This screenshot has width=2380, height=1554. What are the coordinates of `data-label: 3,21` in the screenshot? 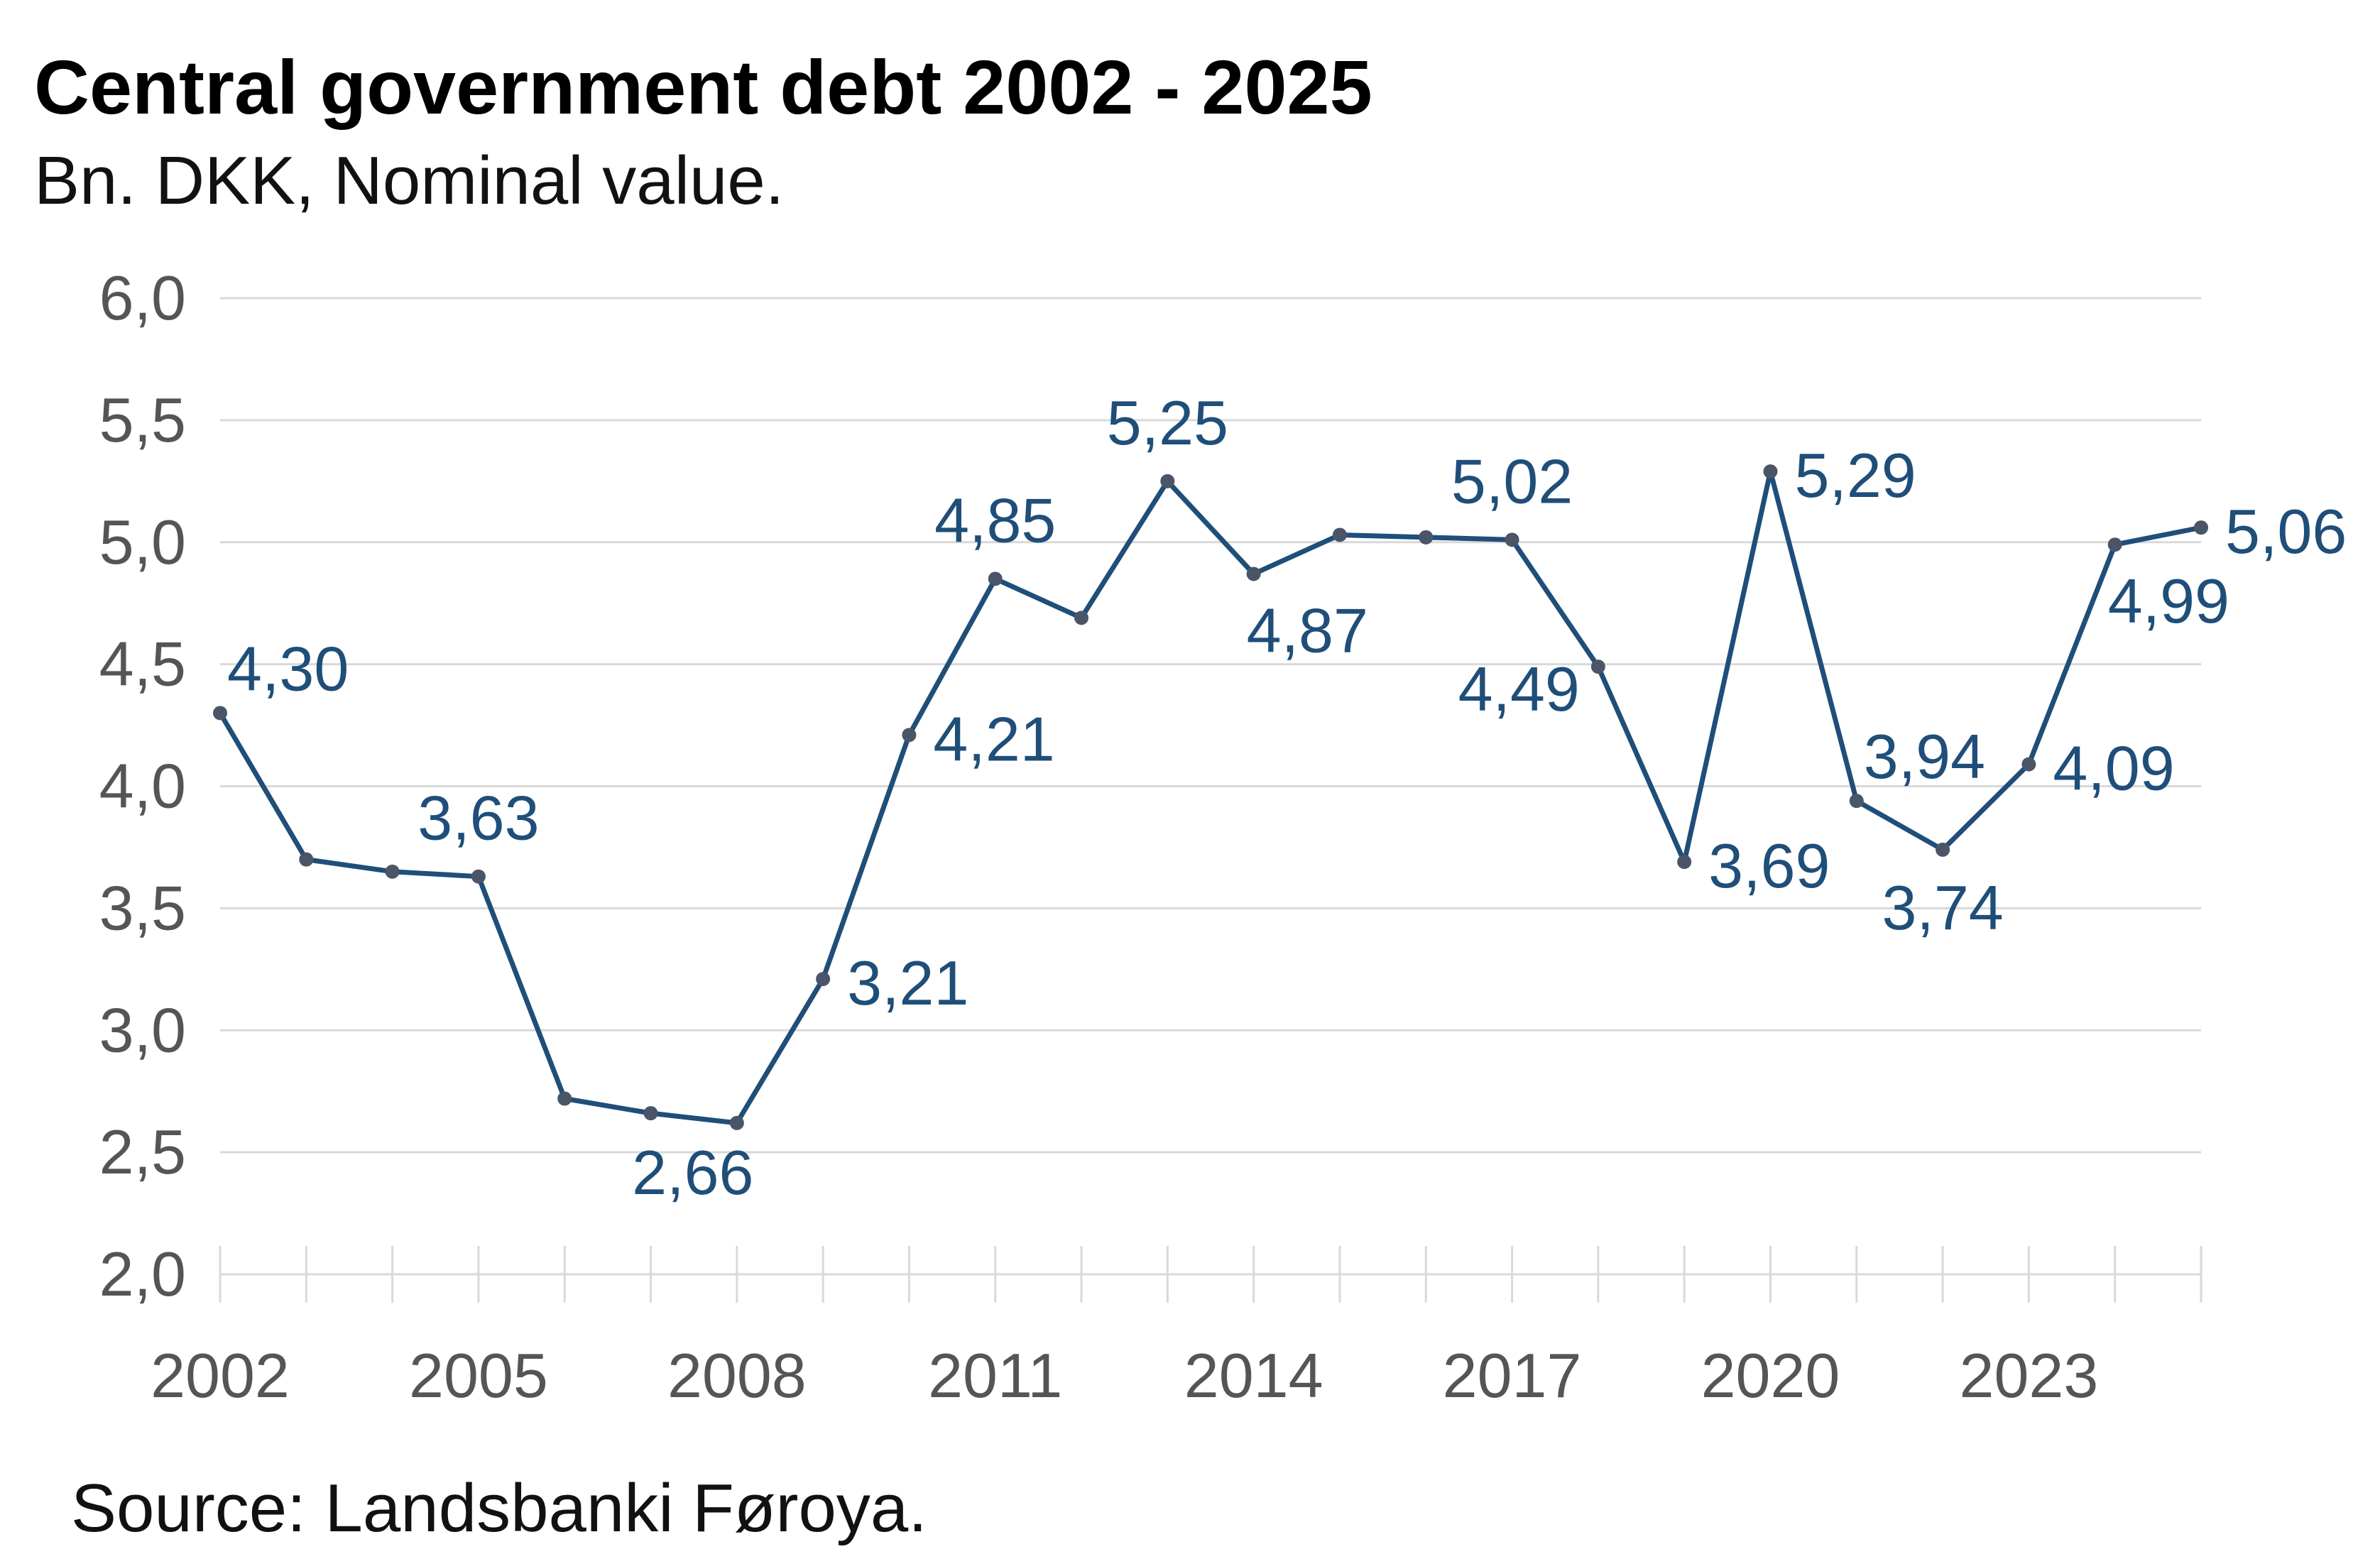 It's located at (908, 983).